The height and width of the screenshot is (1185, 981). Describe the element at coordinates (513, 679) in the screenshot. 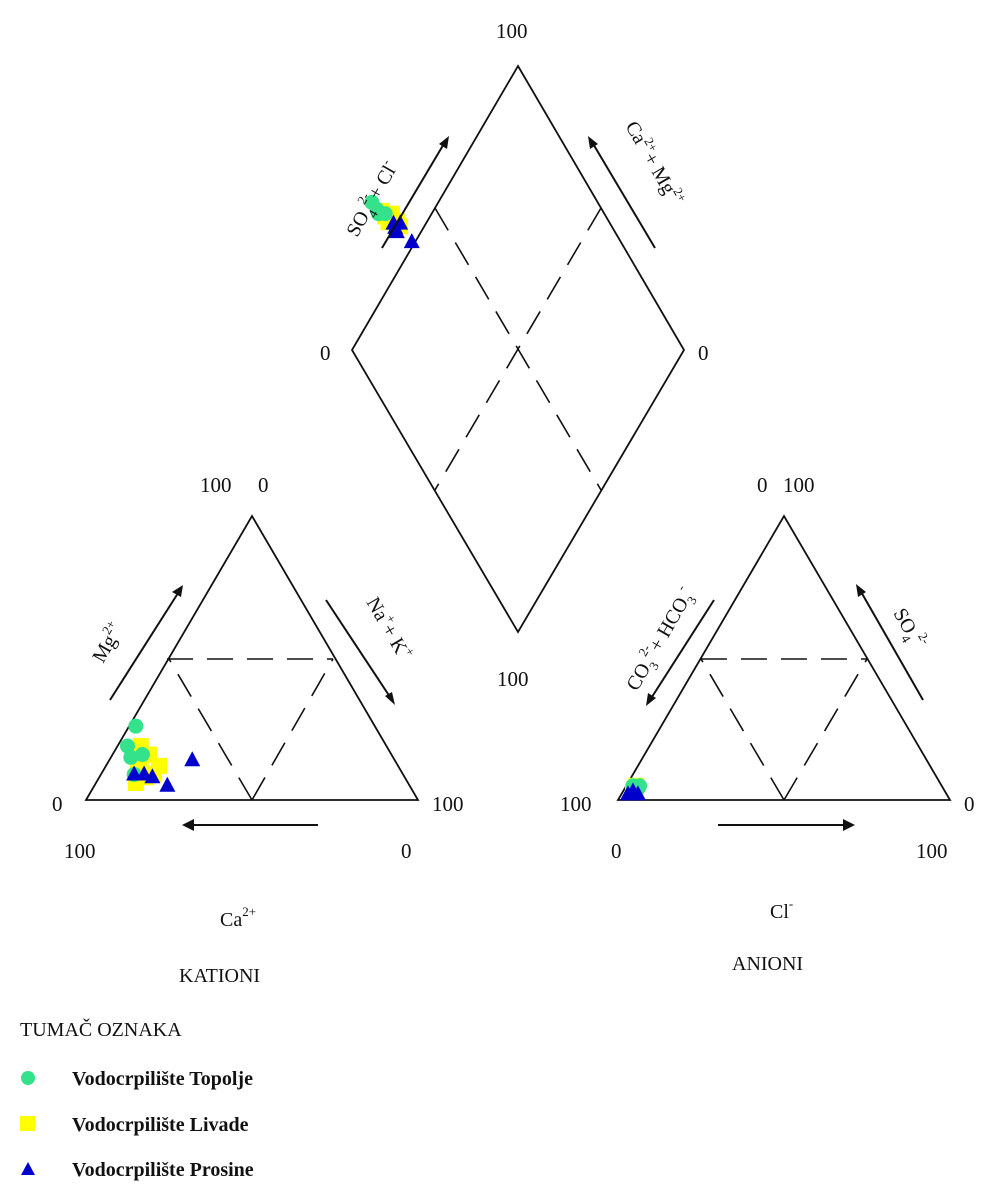

I see `diamond-tick-bottom: 100` at that location.